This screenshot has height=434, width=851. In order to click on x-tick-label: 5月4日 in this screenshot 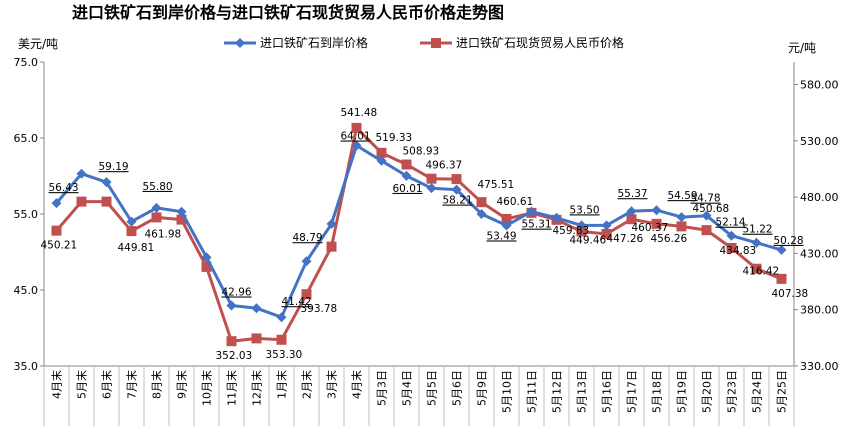, I will do `click(407, 388)`.